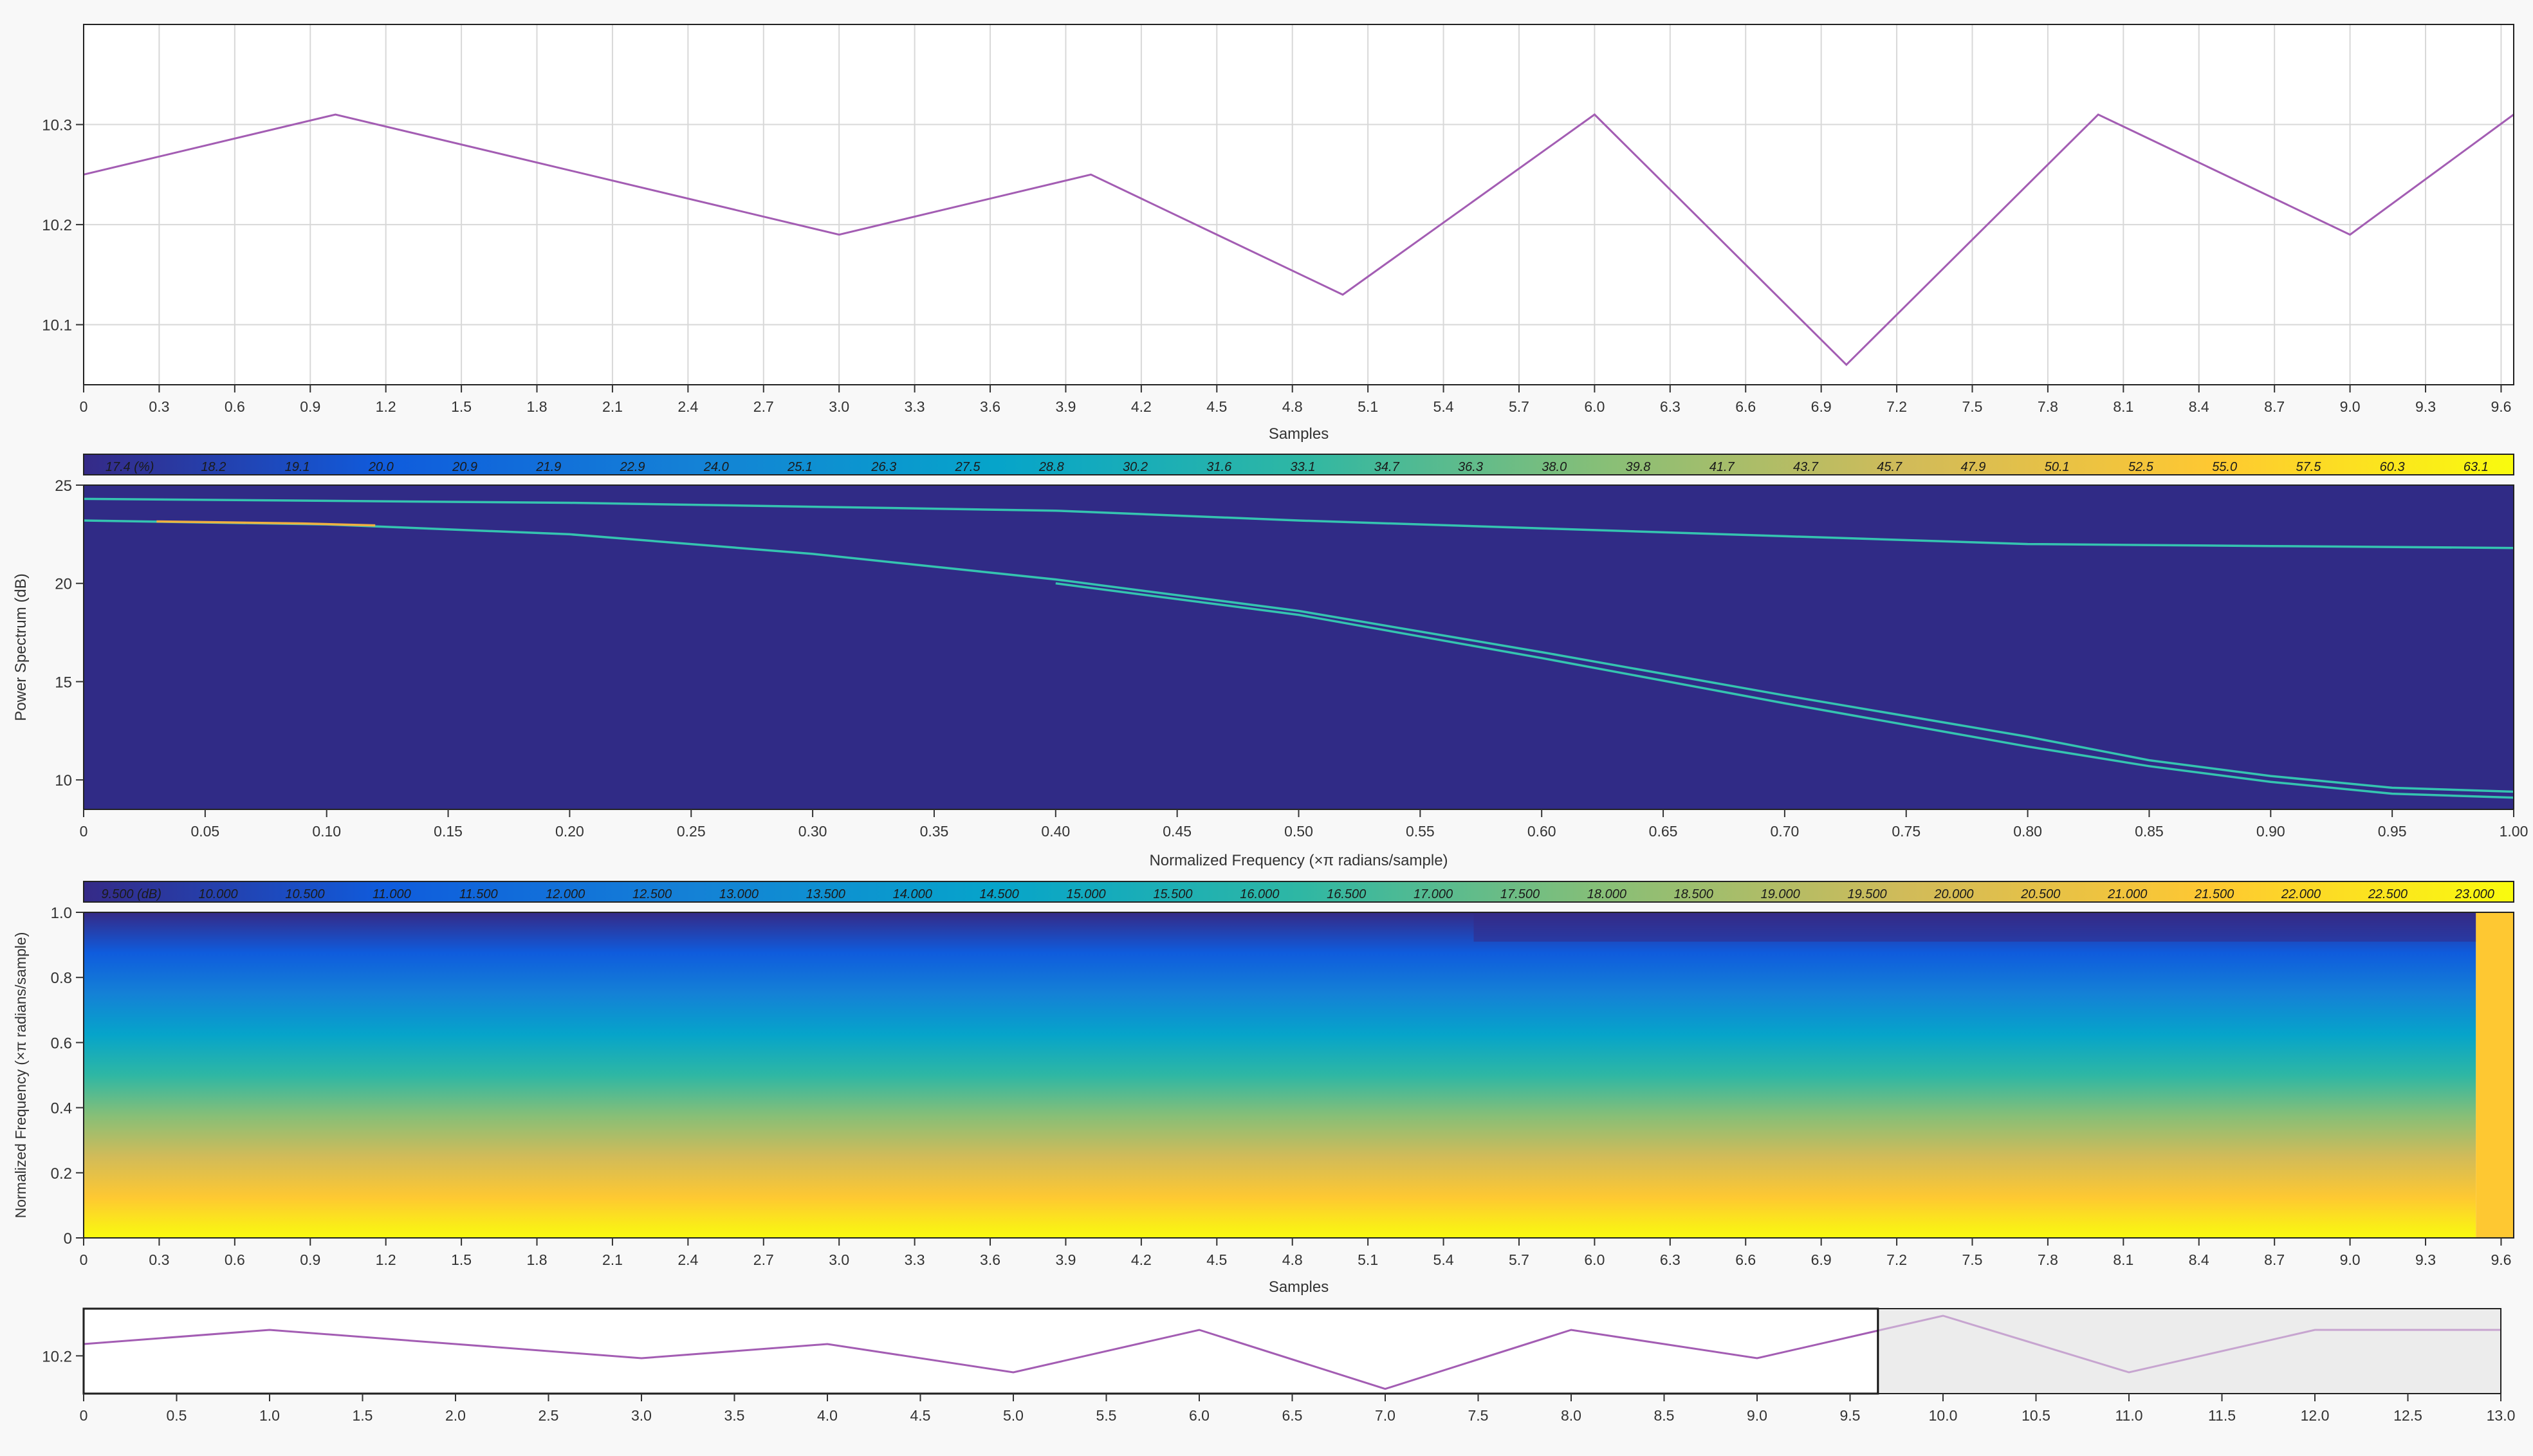 The height and width of the screenshot is (1456, 2533). What do you see at coordinates (2392, 467) in the screenshot?
I see `colorbar-label: 60.3` at bounding box center [2392, 467].